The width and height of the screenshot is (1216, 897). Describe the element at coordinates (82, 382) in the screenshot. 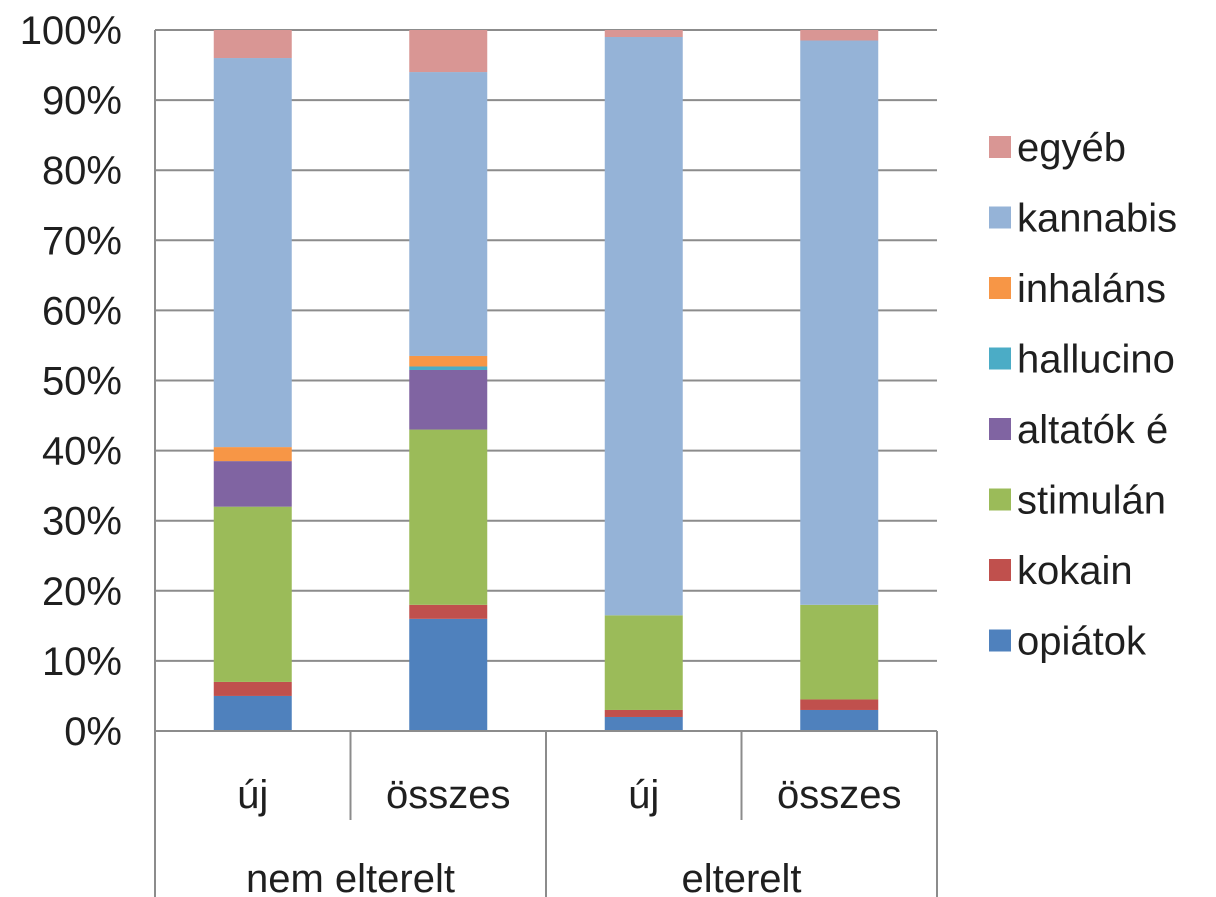

I see `y-tick-label: 50%` at that location.